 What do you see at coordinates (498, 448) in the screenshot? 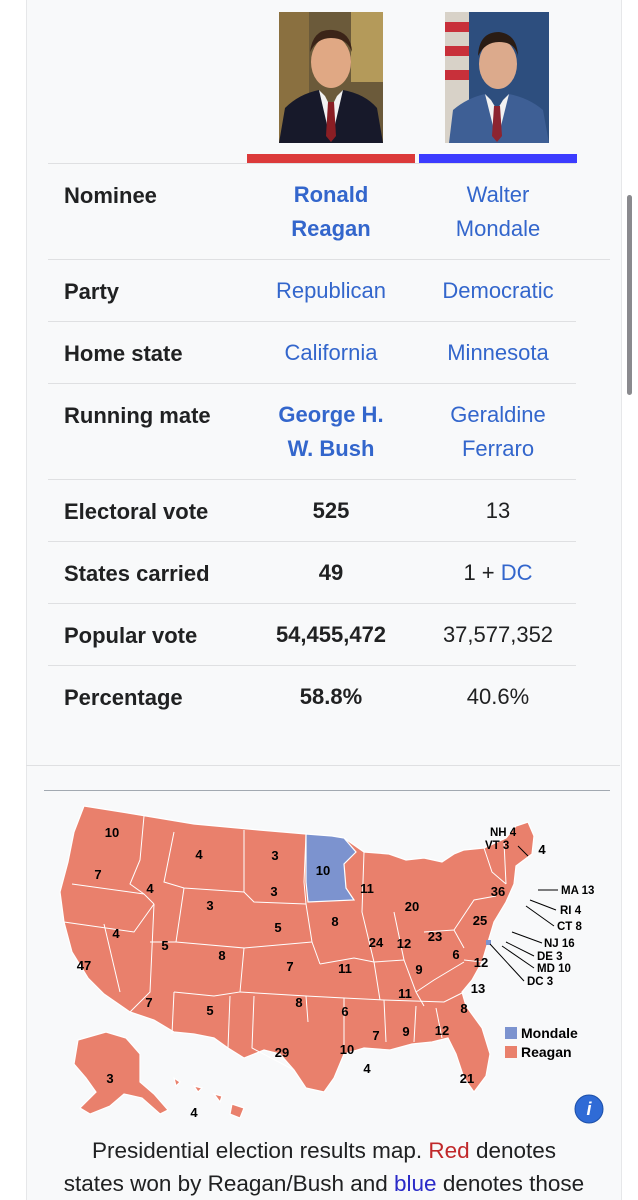
I see `ferraro-name-line2: Ferraro` at bounding box center [498, 448].